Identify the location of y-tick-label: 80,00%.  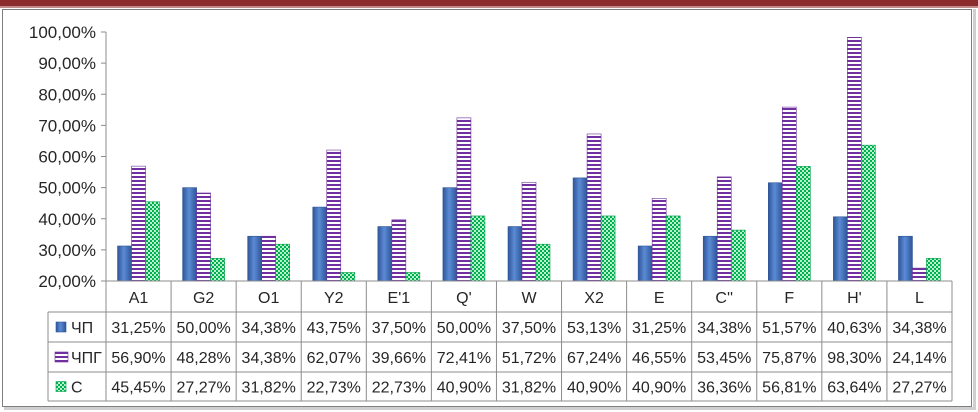
(67, 94).